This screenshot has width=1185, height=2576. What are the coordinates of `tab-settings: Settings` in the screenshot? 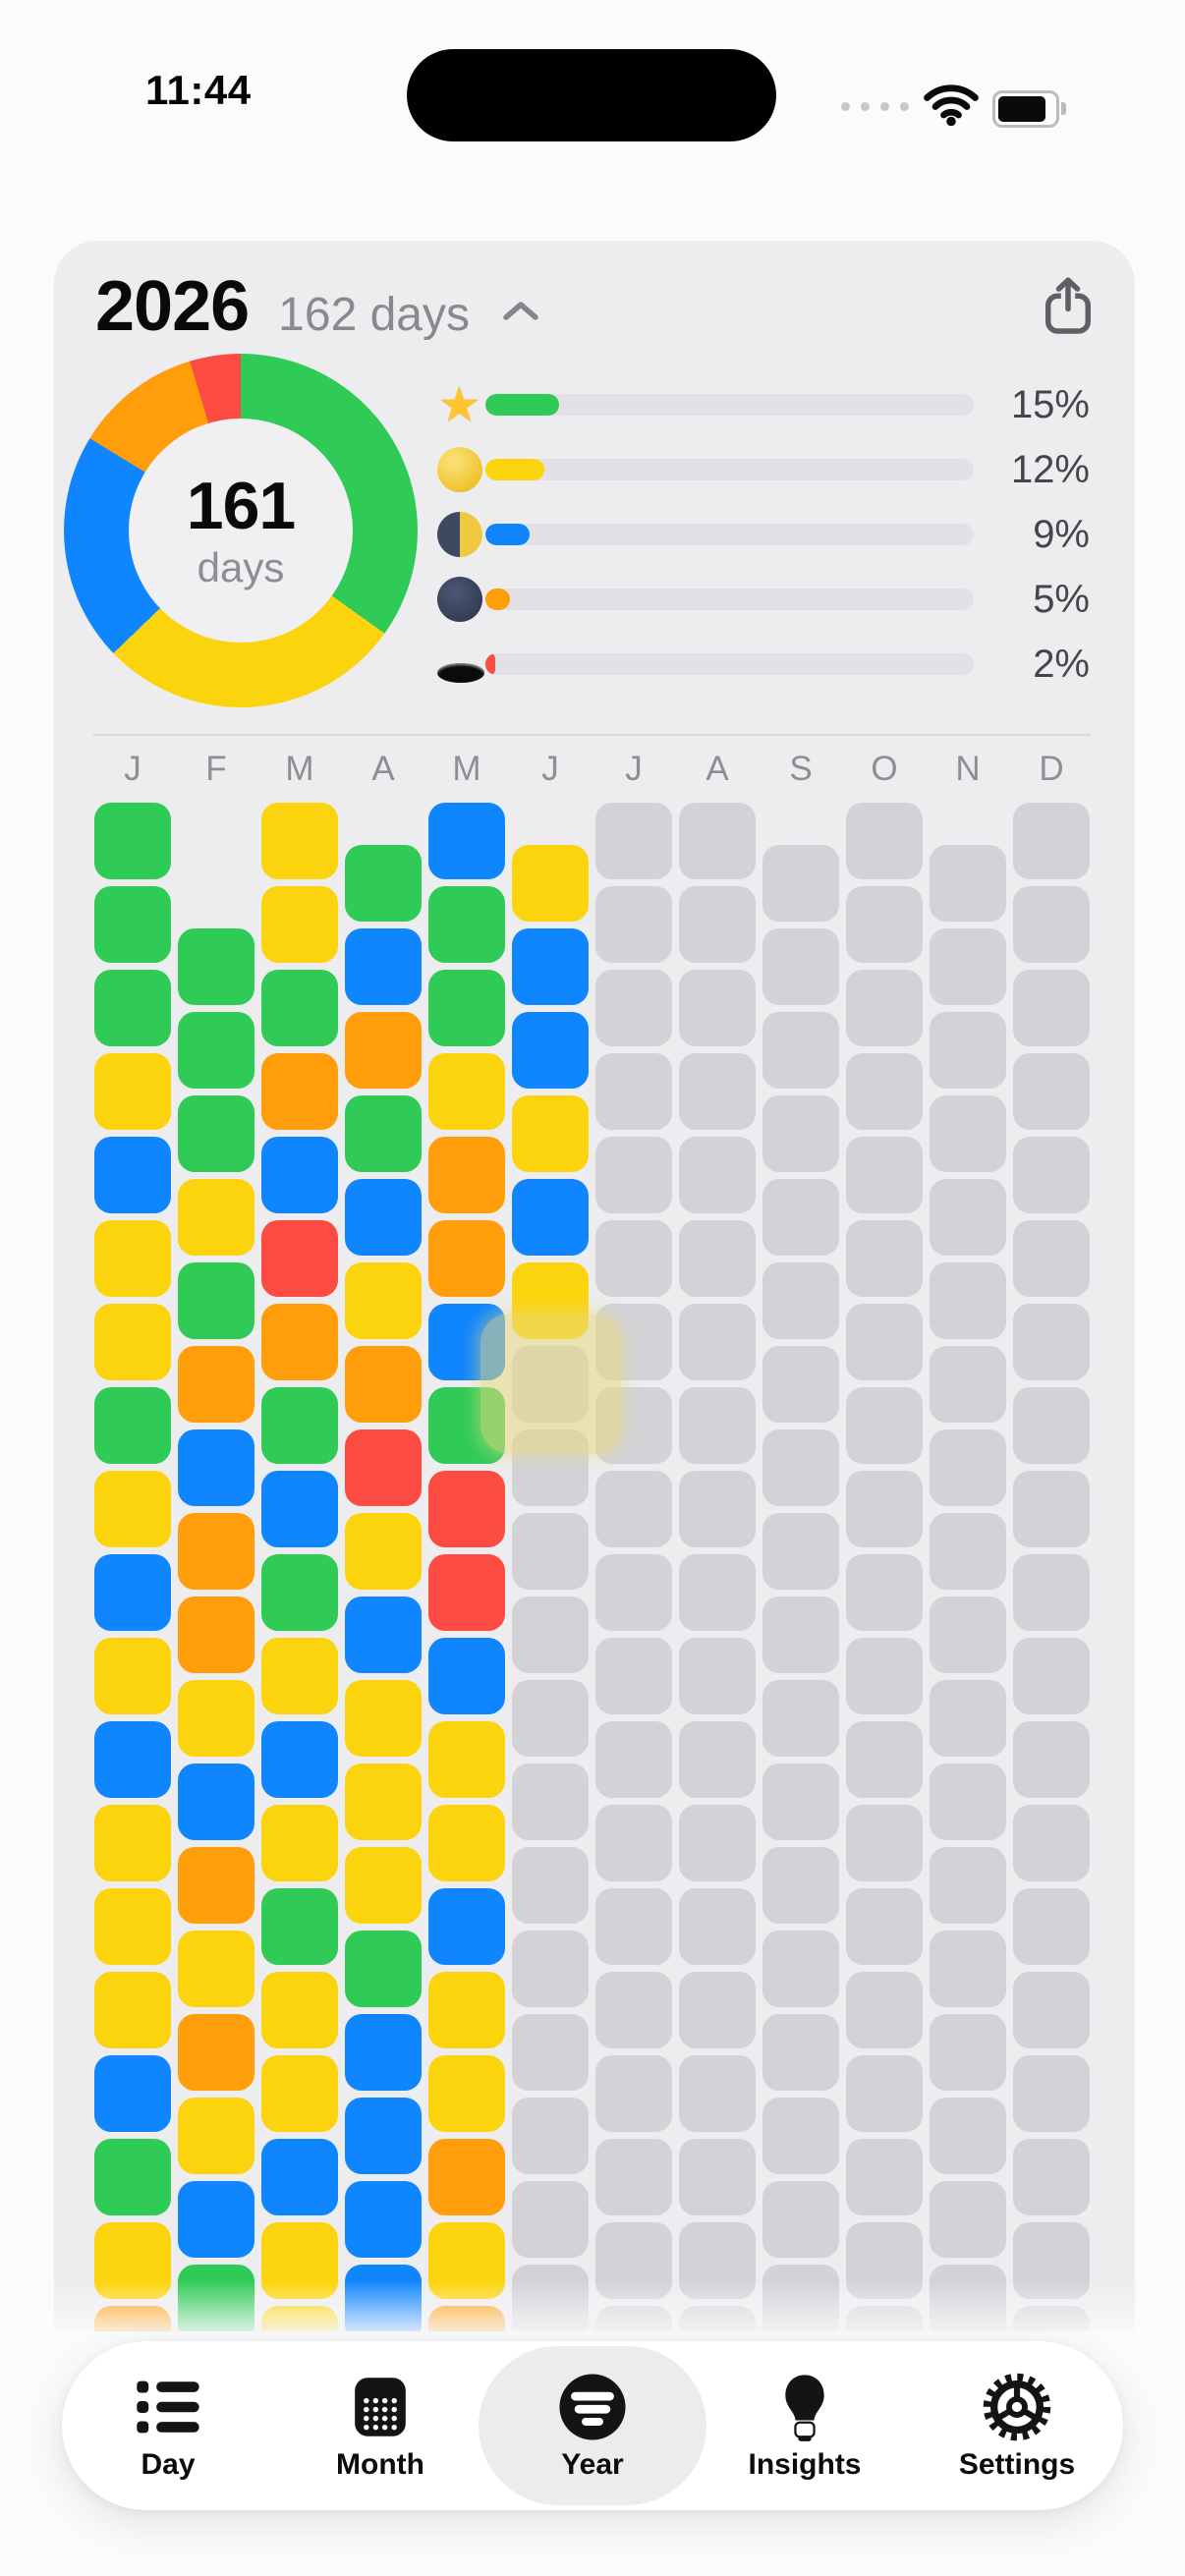 It's located at (1017, 2425).